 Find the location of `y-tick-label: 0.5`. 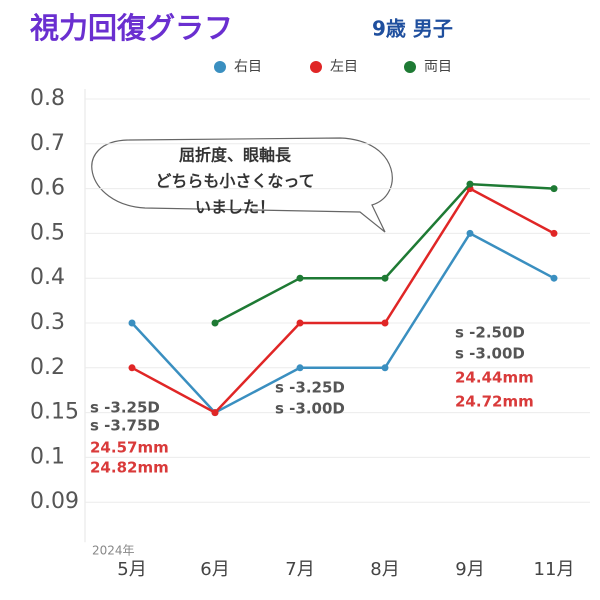

y-tick-label: 0.5 is located at coordinates (47, 232).